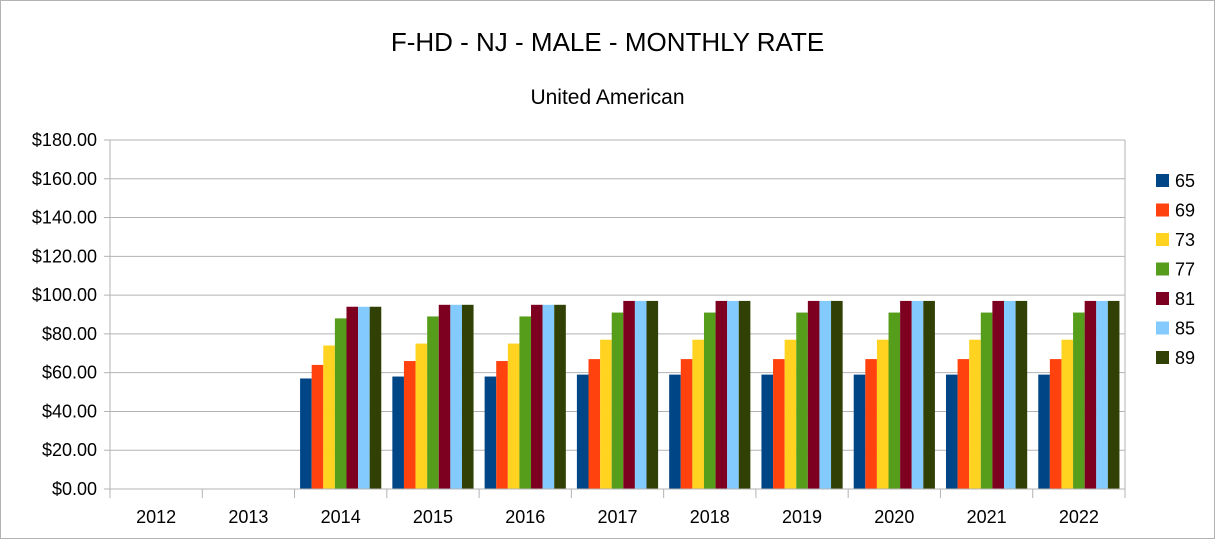 This screenshot has width=1215, height=539. I want to click on legend-label-69: 69, so click(1185, 211).